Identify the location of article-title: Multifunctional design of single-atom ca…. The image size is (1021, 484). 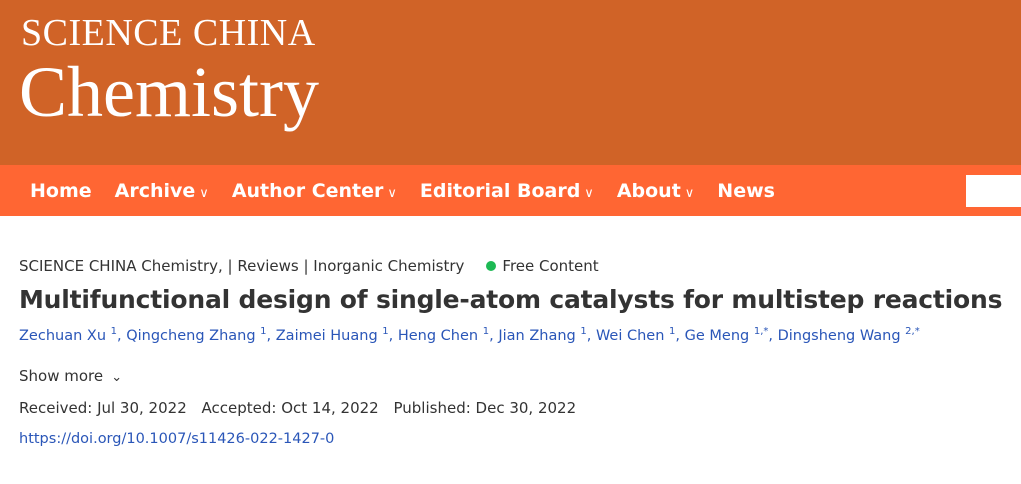
(511, 299).